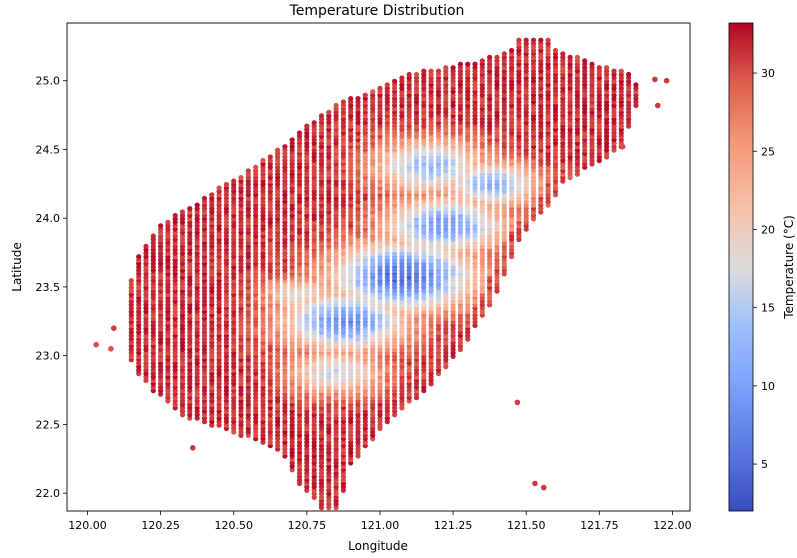 The height and width of the screenshot is (558, 797). Describe the element at coordinates (672, 525) in the screenshot. I see `x-tick-label: 122.00` at that location.